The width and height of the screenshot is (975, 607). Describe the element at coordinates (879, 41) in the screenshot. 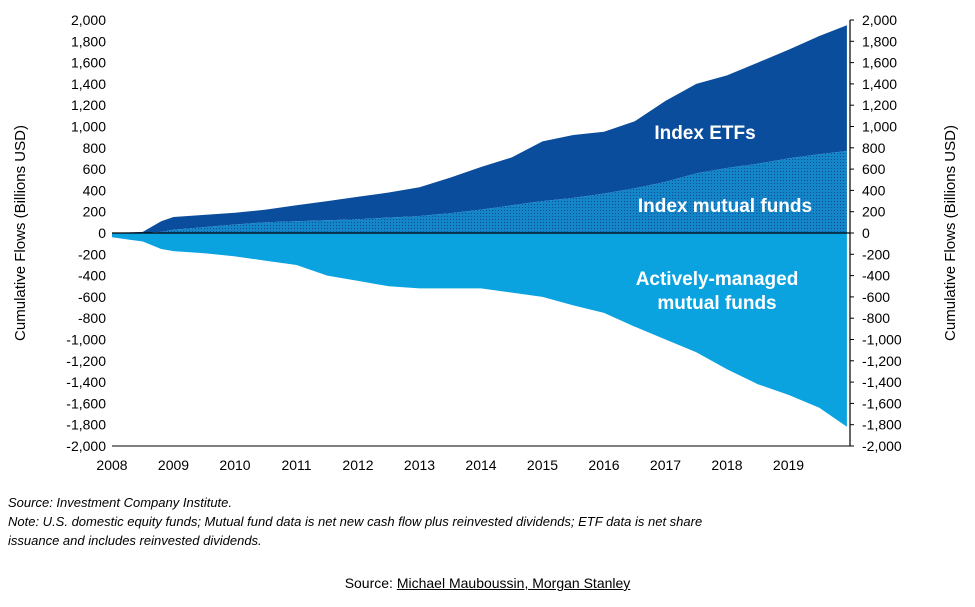

I see `y-tick-label-right: 1,800` at that location.